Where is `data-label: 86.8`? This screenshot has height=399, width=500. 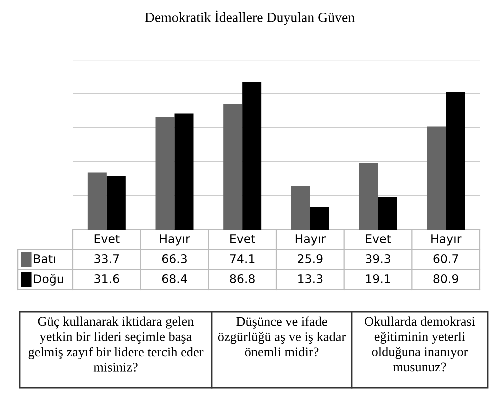
data-label: 86.8 is located at coordinates (242, 279).